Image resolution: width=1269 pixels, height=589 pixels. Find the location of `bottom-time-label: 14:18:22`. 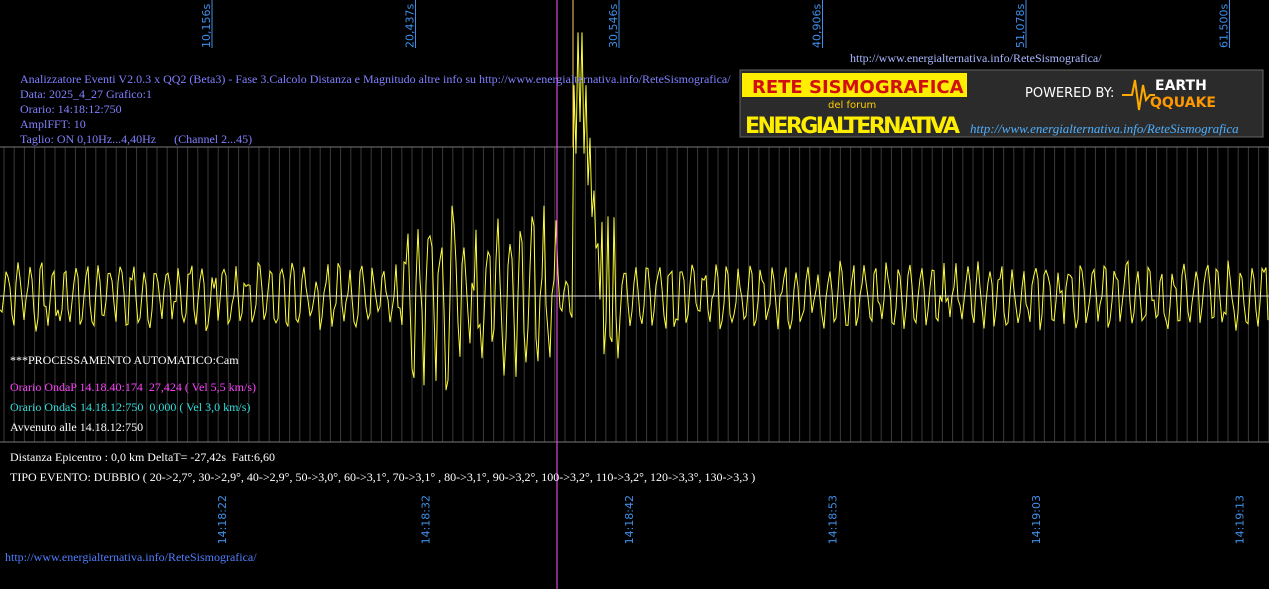

bottom-time-label: 14:18:22 is located at coordinates (222, 519).